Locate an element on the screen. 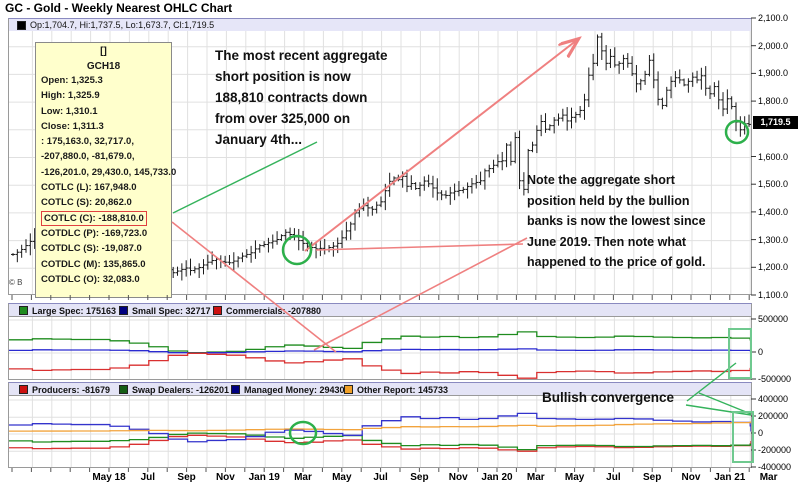 The width and height of the screenshot is (800, 499). legend-item: Large Spec: 175163 is located at coordinates (63, 310).